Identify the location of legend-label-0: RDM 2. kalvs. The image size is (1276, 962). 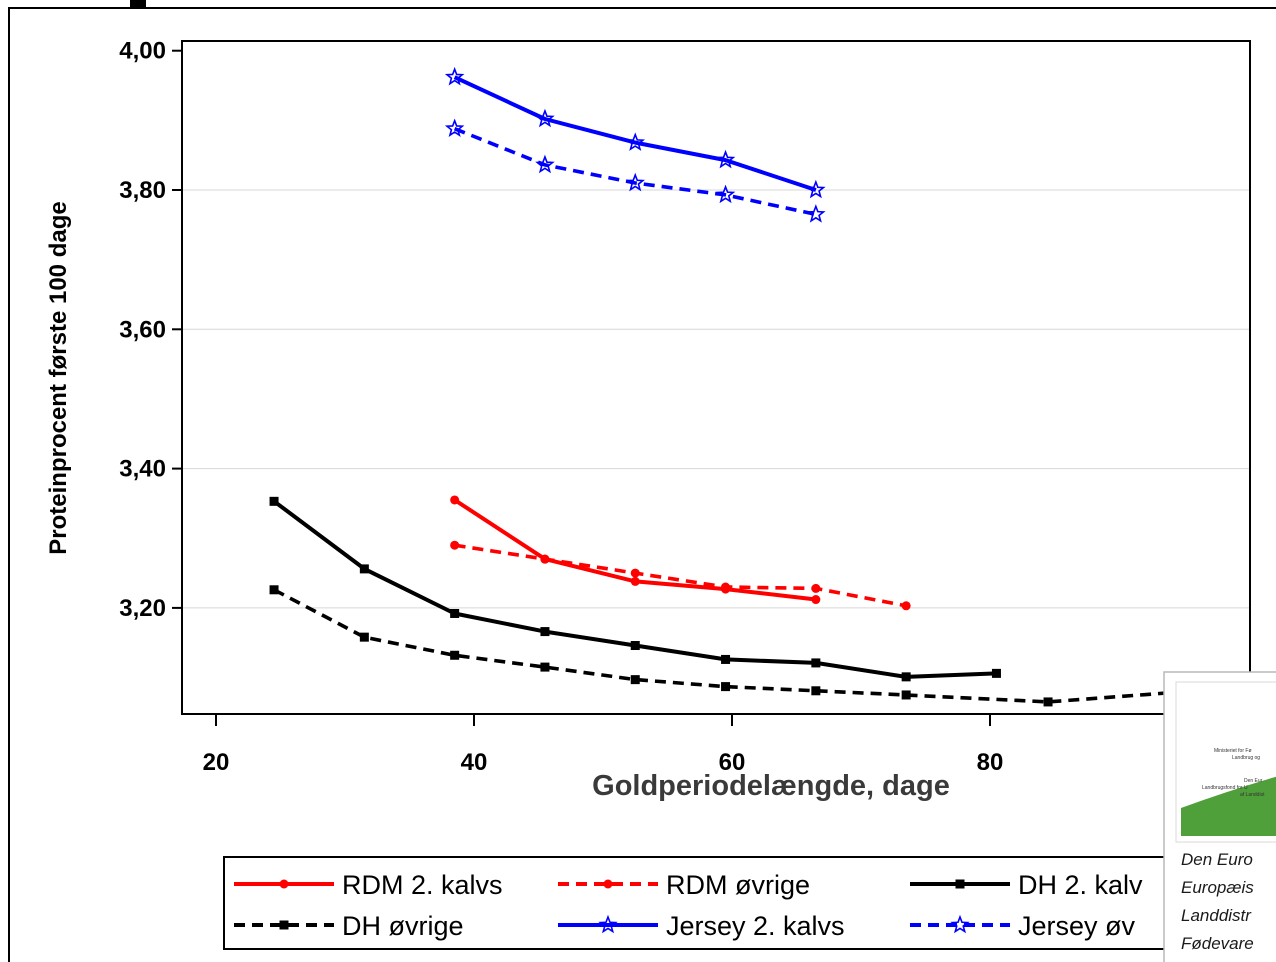
(422, 885).